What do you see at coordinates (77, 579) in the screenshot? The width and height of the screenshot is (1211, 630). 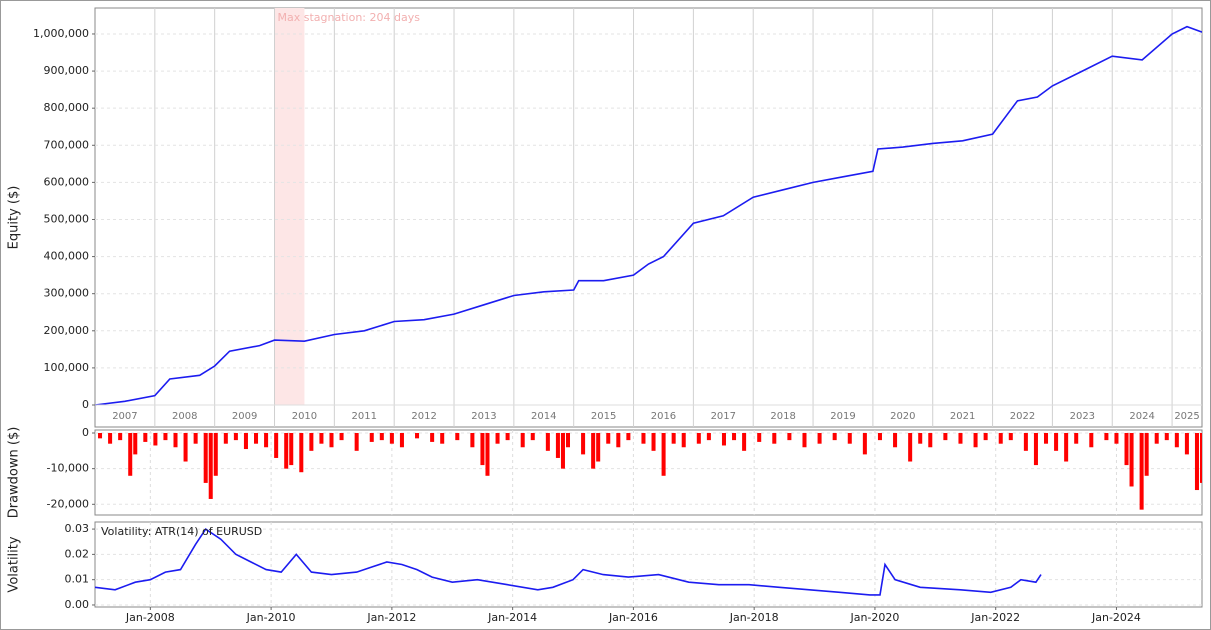 I see `y-tick-label: 0.01` at bounding box center [77, 579].